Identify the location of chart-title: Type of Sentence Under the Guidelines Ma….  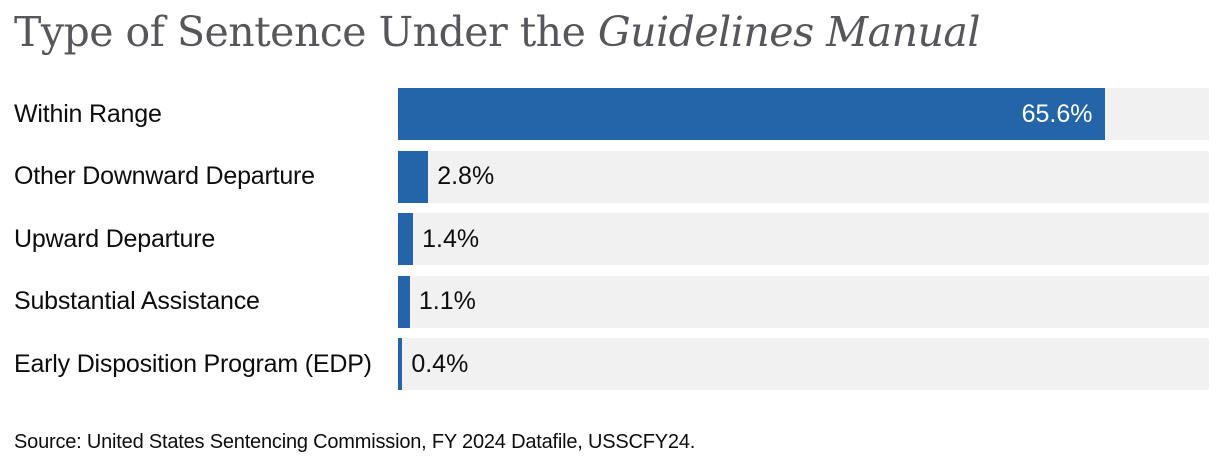
(610, 32).